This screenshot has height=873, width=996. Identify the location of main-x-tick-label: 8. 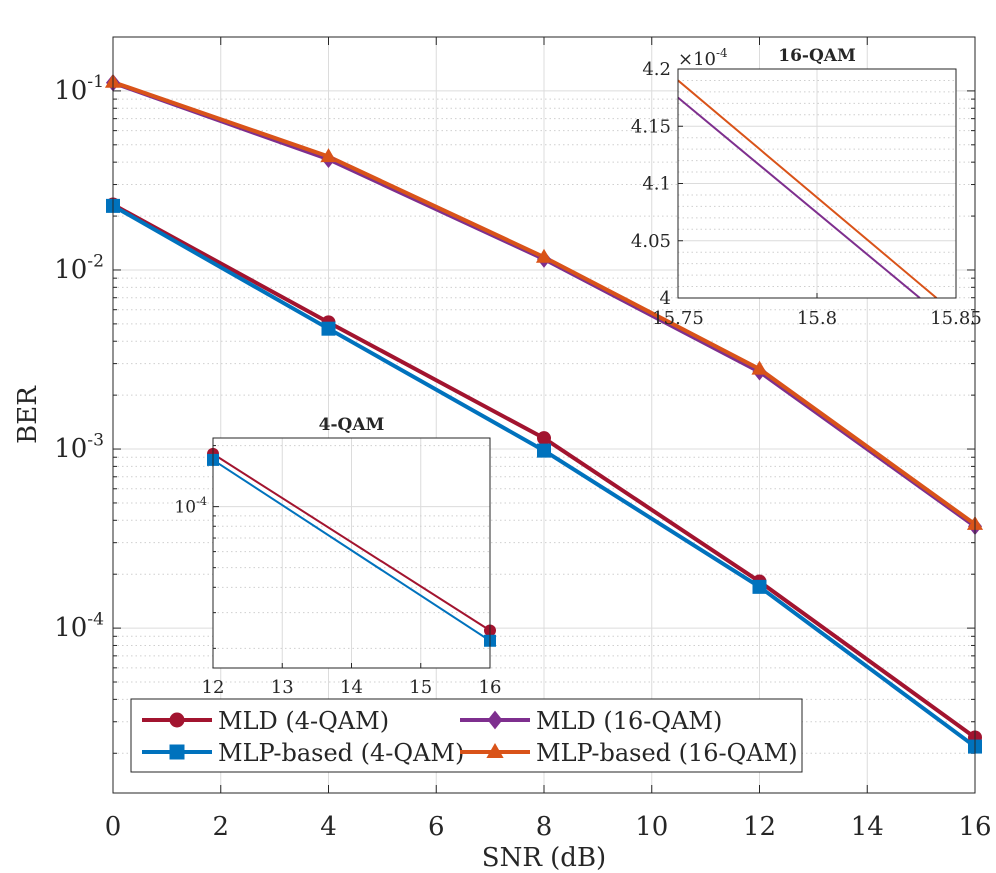
(544, 827).